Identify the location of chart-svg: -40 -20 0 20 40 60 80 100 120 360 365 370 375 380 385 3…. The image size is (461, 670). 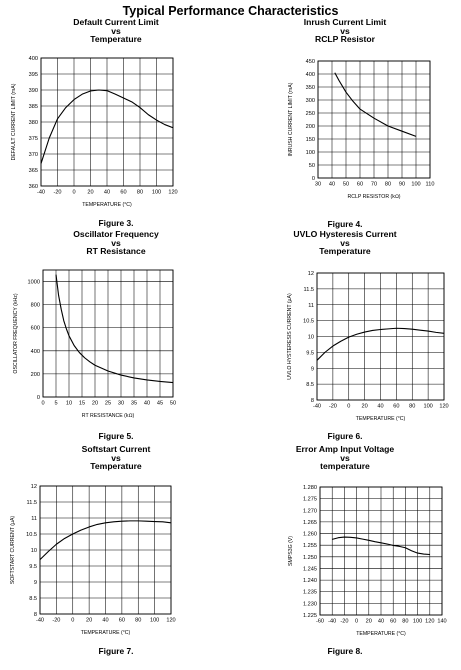
(94, 132).